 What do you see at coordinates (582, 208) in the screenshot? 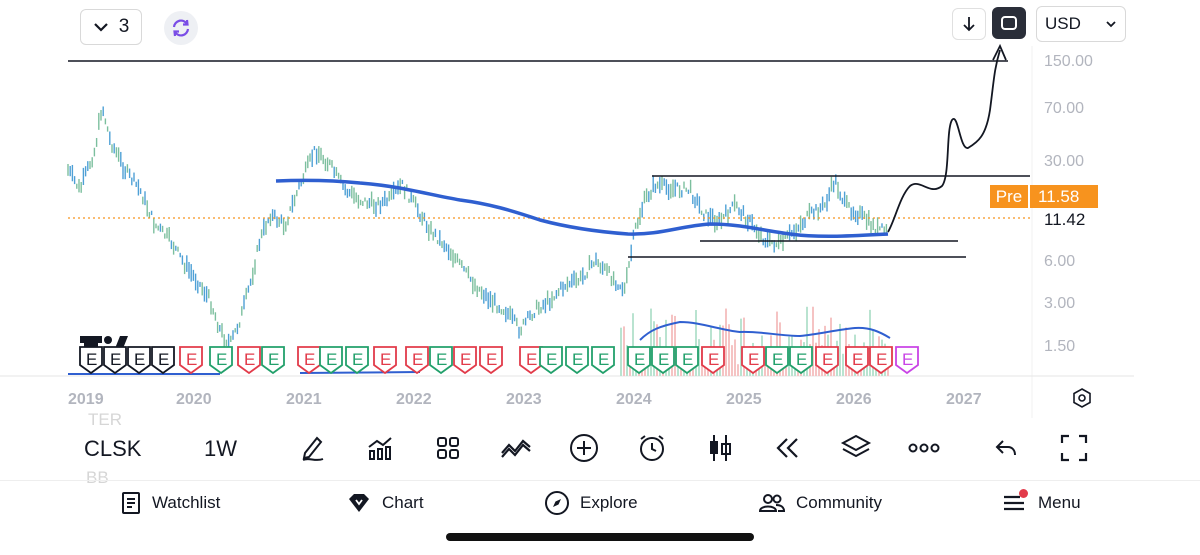
I see `moving-average-line` at bounding box center [582, 208].